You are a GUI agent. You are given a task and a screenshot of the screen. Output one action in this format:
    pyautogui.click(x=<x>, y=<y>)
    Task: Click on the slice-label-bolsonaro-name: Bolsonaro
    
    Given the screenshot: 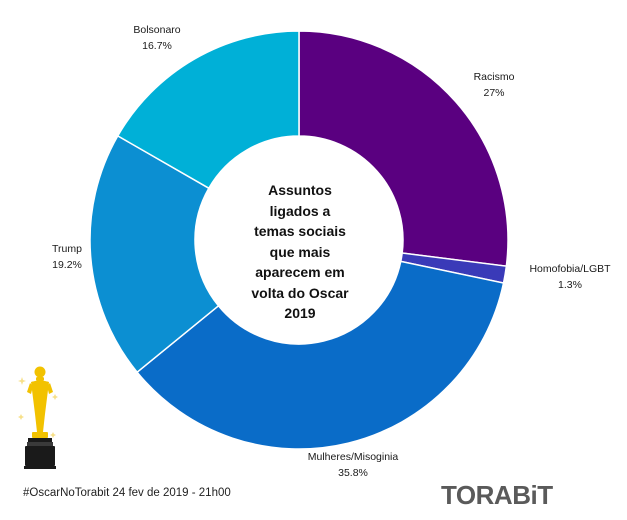 What is the action you would take?
    pyautogui.click(x=157, y=30)
    